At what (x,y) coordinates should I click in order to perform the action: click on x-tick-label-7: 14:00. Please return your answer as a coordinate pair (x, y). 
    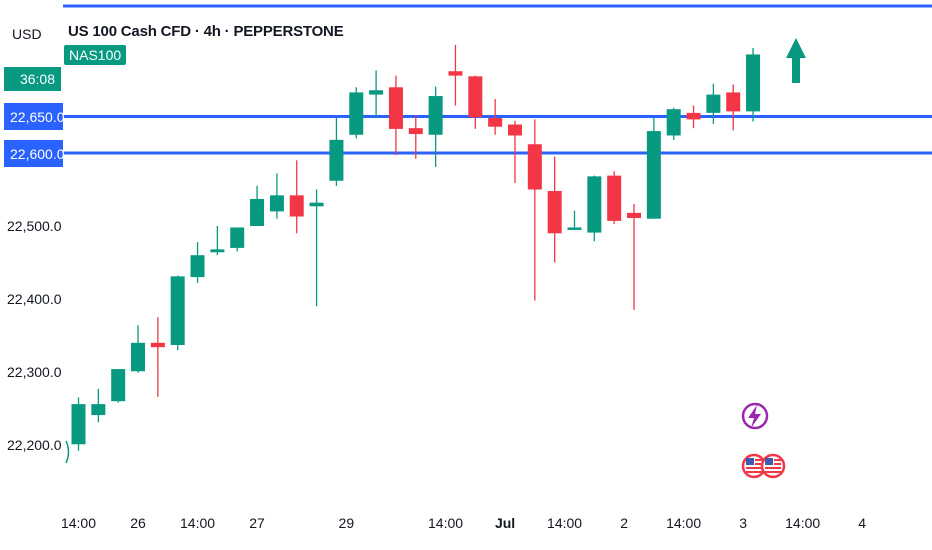
    Looking at the image, I should click on (564, 523).